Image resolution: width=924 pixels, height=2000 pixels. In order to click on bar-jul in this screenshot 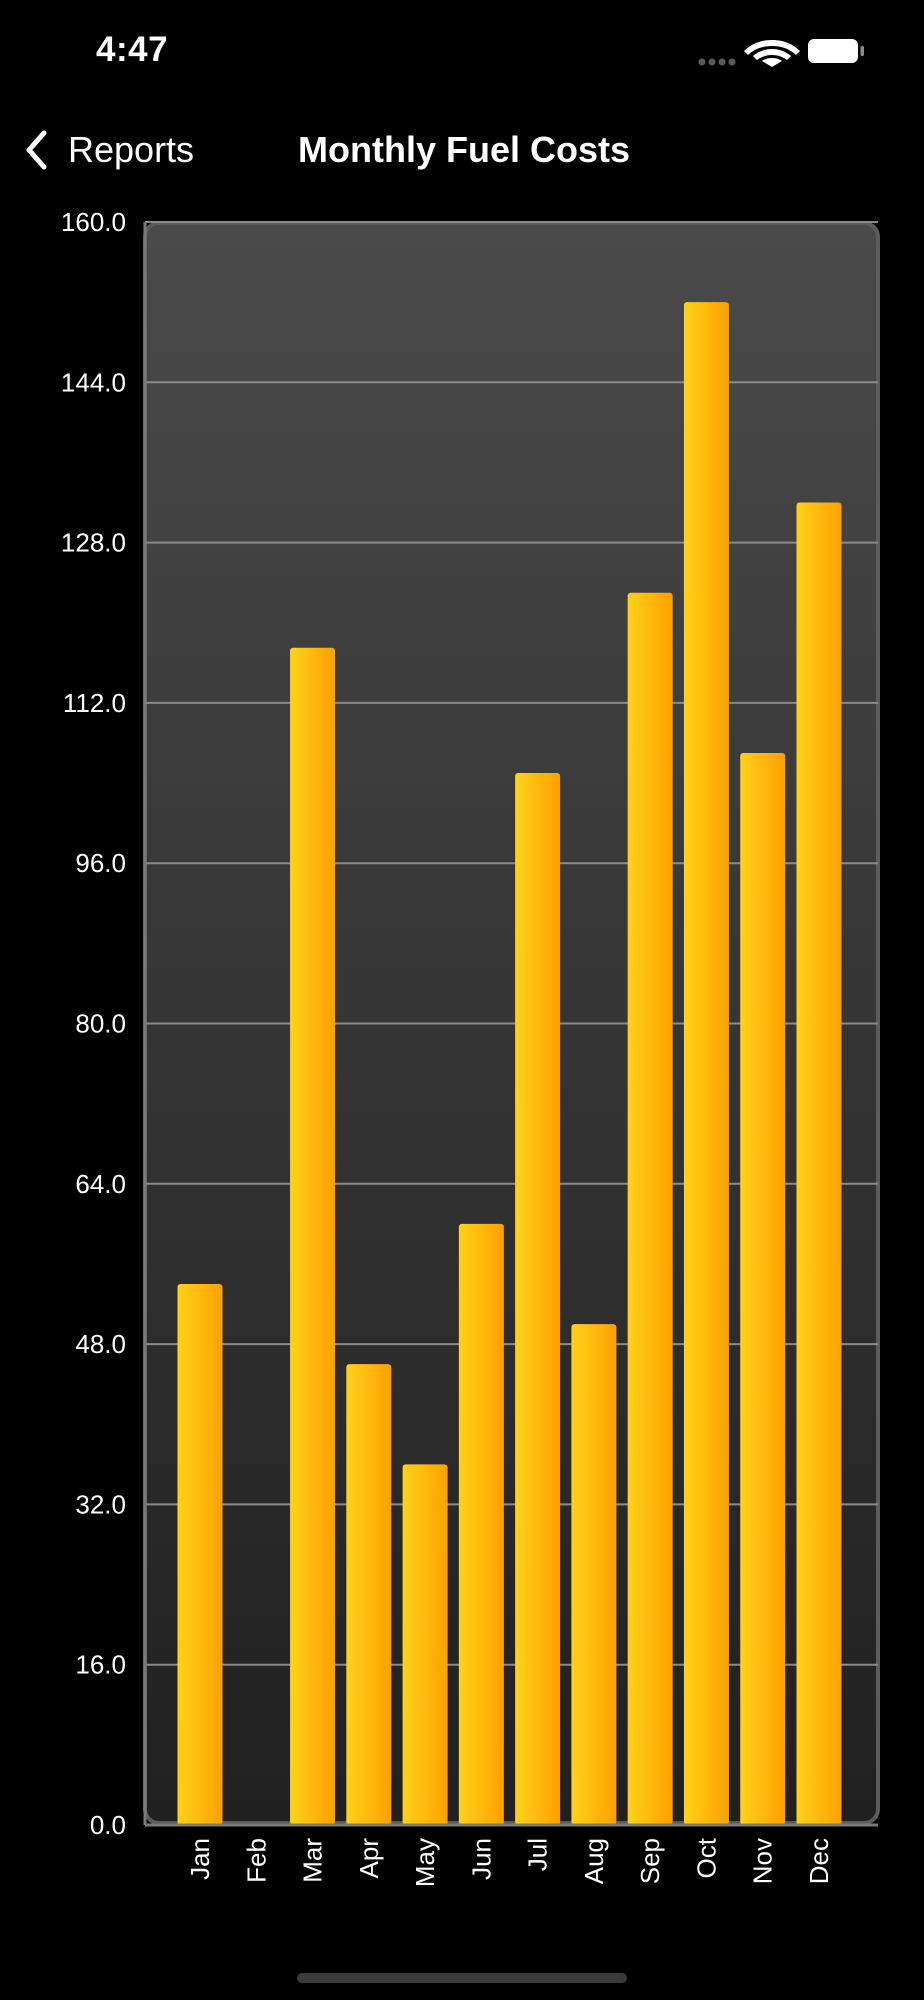, I will do `click(538, 1299)`.